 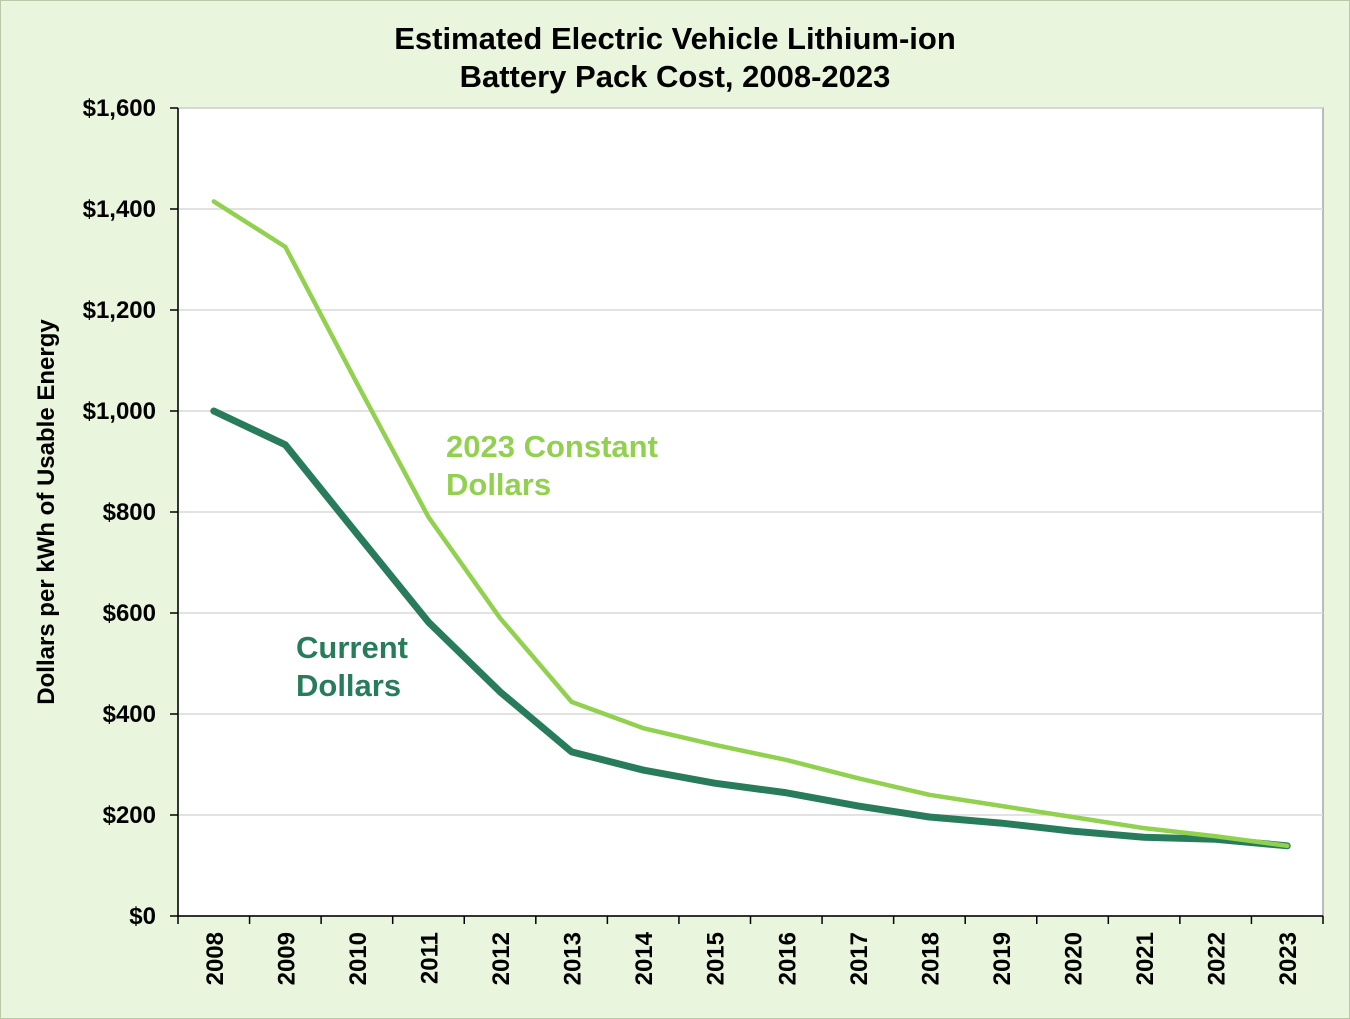 I want to click on x-tick-label: 2015, so click(x=716, y=958).